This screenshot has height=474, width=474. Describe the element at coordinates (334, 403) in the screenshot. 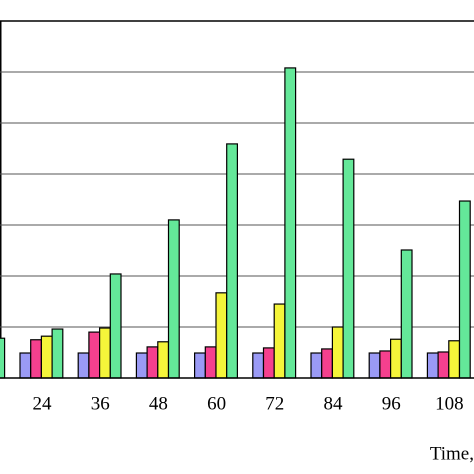

I see `x-tick-label: 84` at that location.